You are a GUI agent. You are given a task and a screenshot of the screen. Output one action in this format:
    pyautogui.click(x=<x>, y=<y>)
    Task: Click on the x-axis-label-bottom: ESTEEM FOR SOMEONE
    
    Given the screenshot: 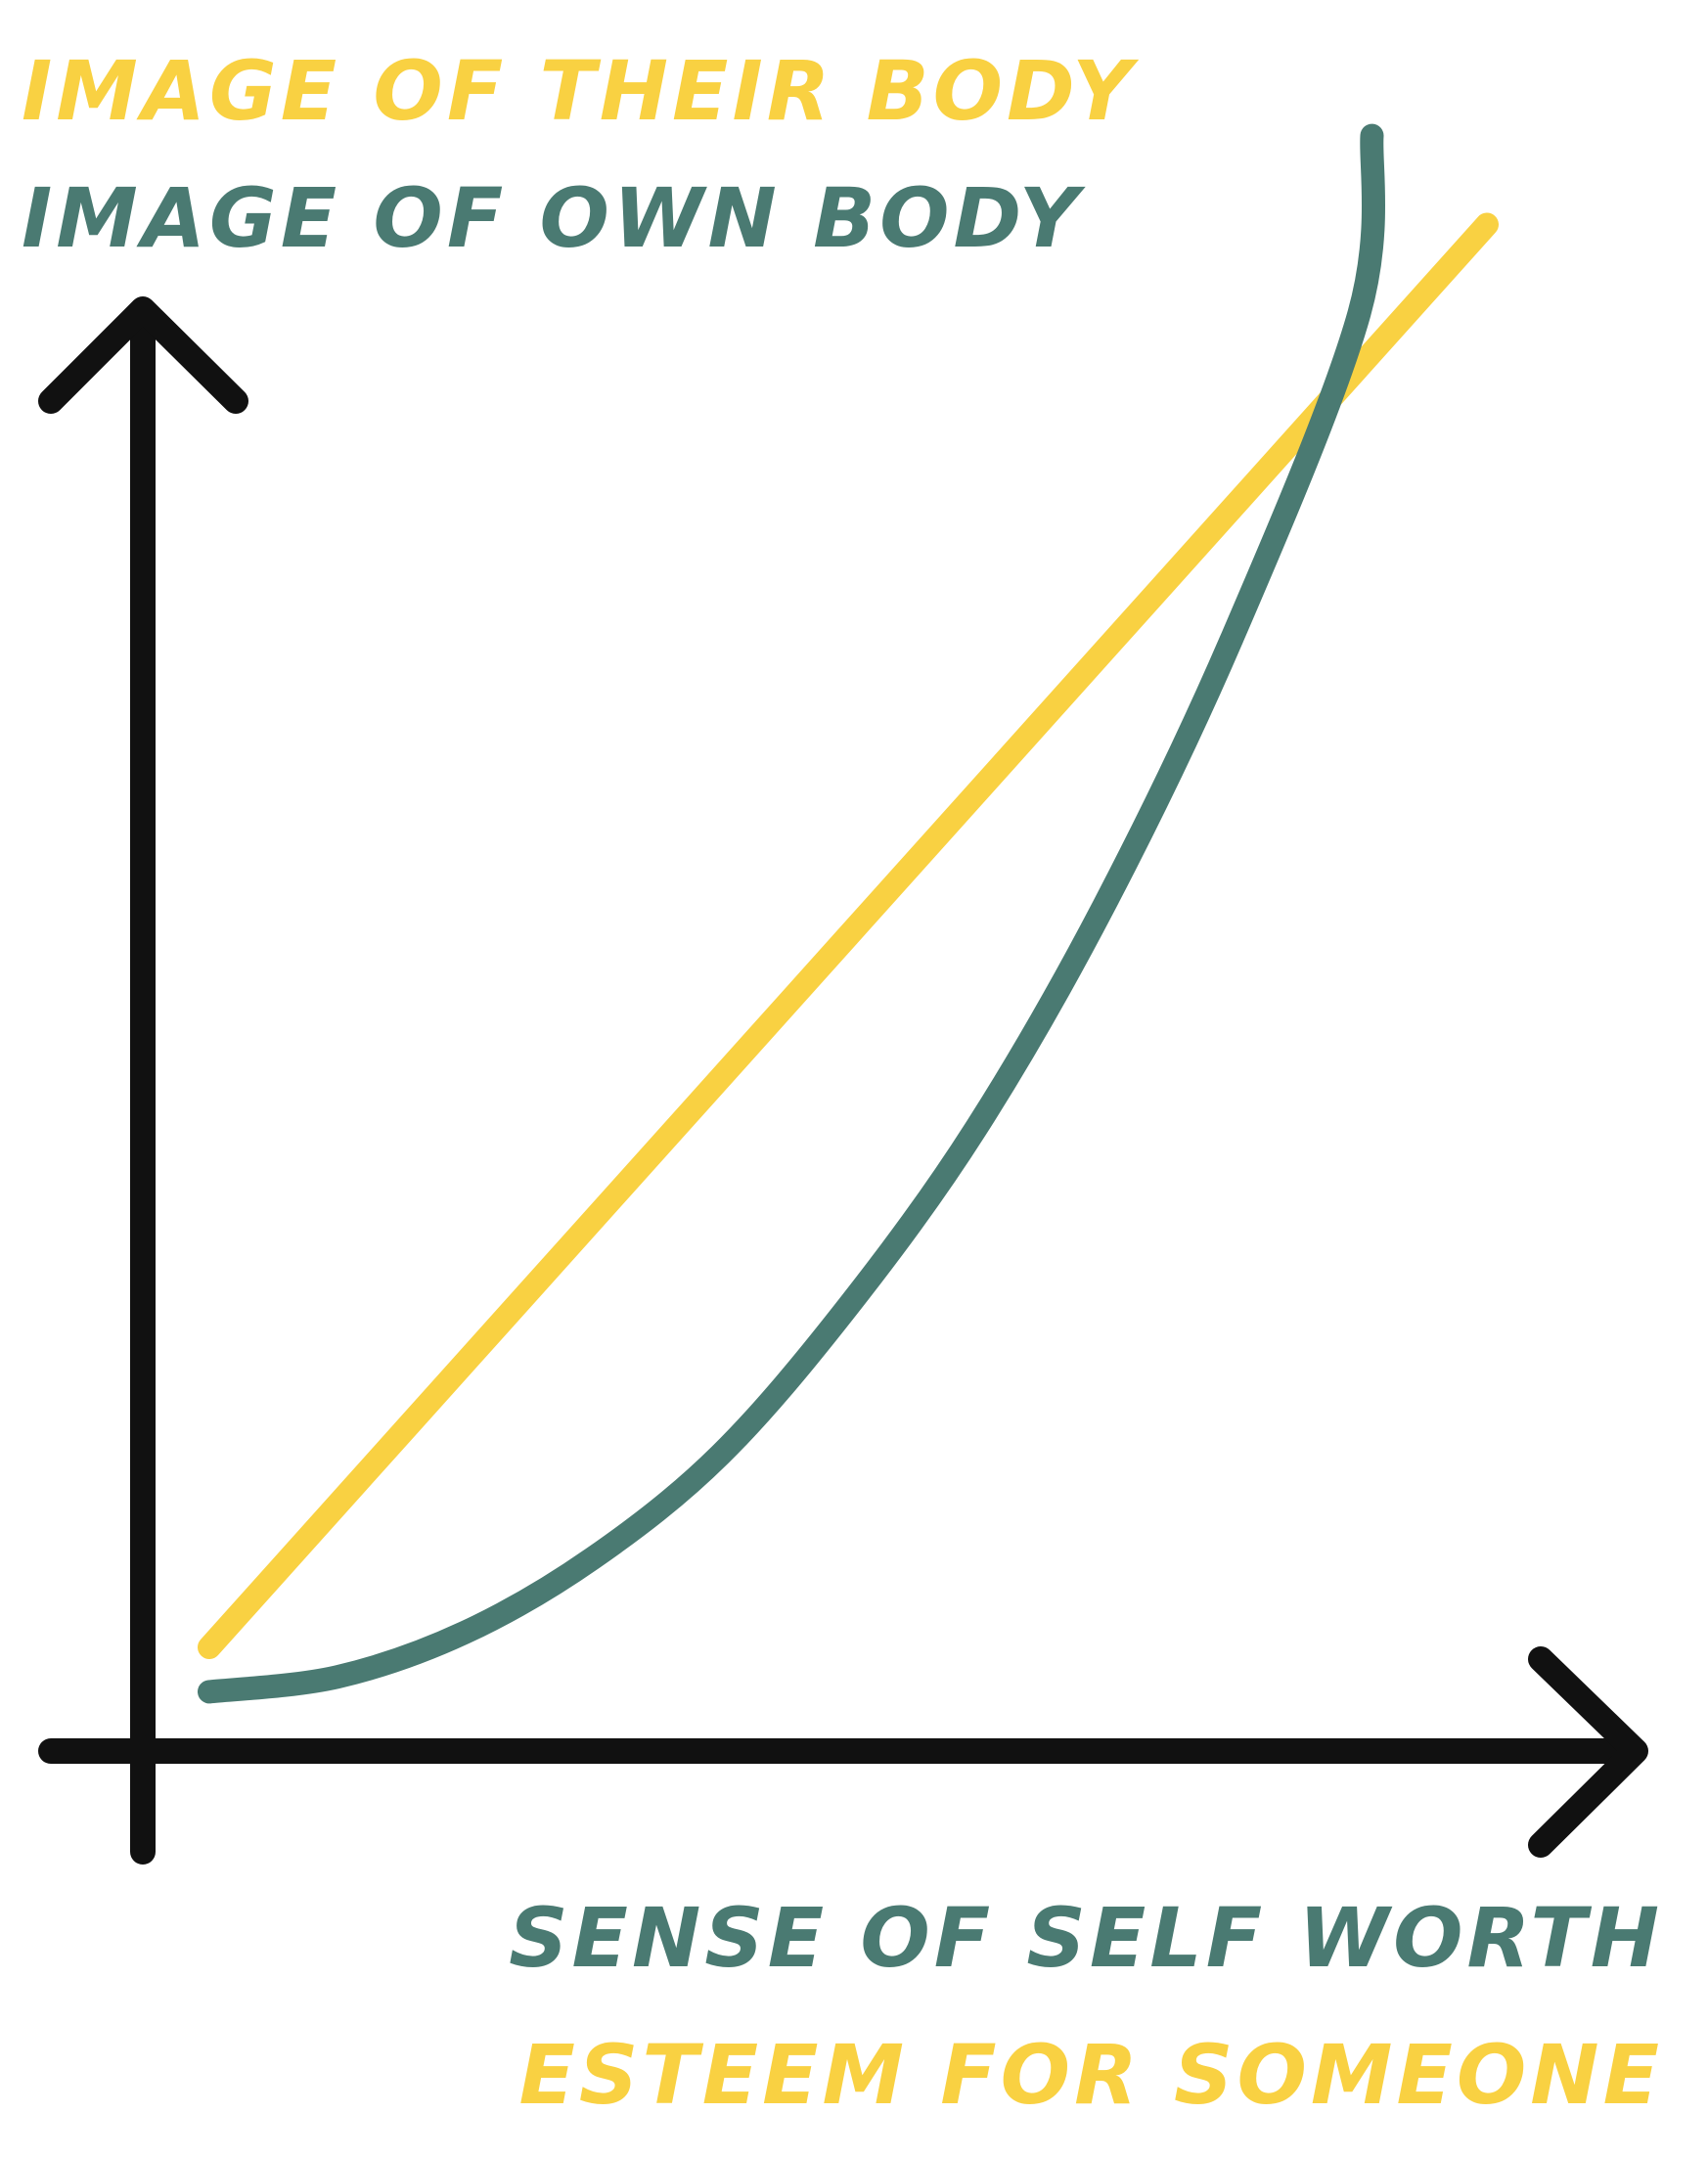 What is the action you would take?
    pyautogui.click(x=1091, y=2075)
    